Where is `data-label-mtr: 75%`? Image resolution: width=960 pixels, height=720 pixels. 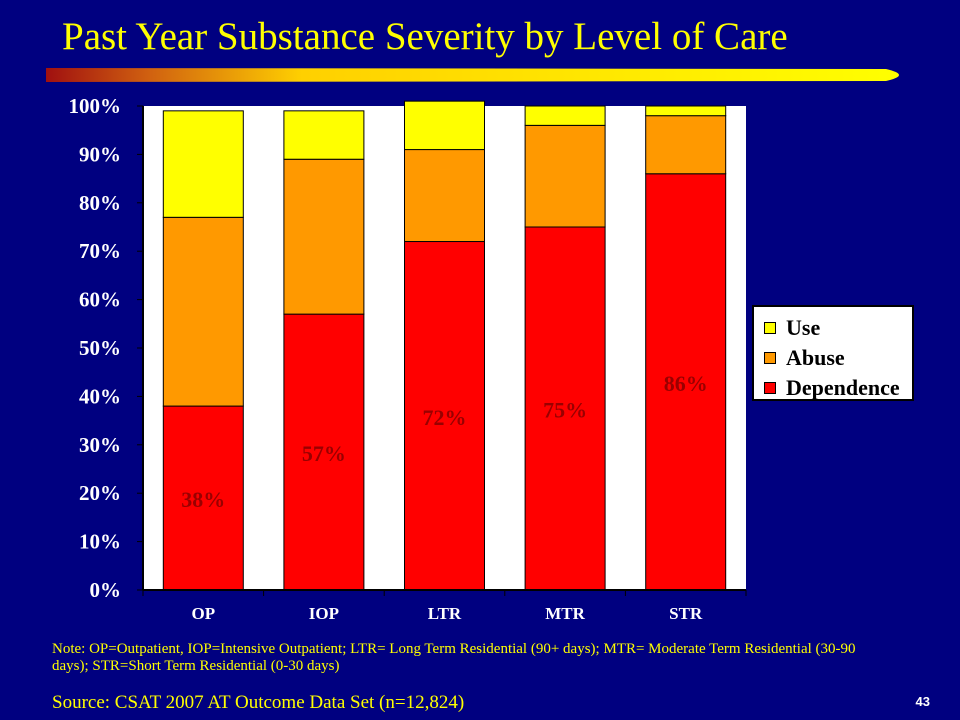 data-label-mtr: 75% is located at coordinates (565, 410).